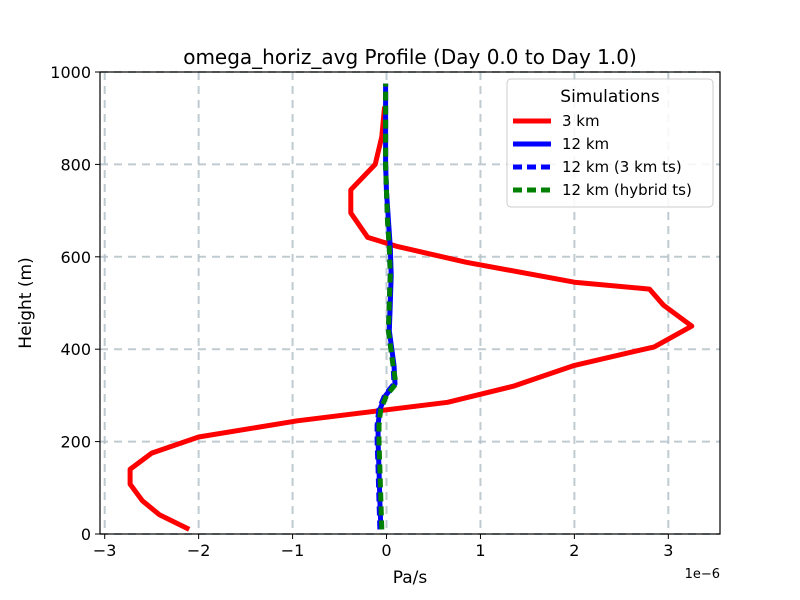 The height and width of the screenshot is (600, 800). Describe the element at coordinates (622, 167) in the screenshot. I see `legend-label-12-km-3-km-ts: 12 km (3 km ts)` at that location.